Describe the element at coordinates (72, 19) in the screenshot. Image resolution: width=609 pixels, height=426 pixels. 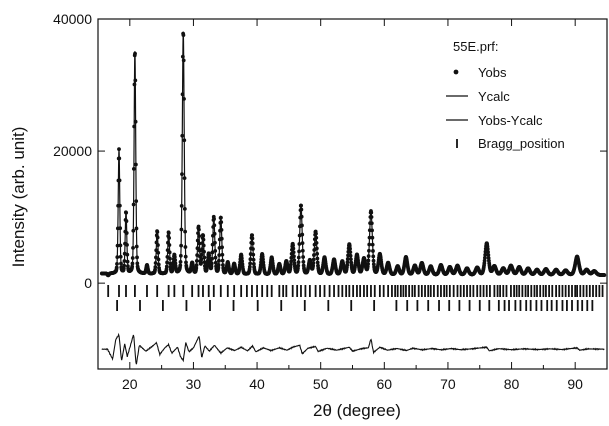
I see `y-tick-label: 40000` at that location.